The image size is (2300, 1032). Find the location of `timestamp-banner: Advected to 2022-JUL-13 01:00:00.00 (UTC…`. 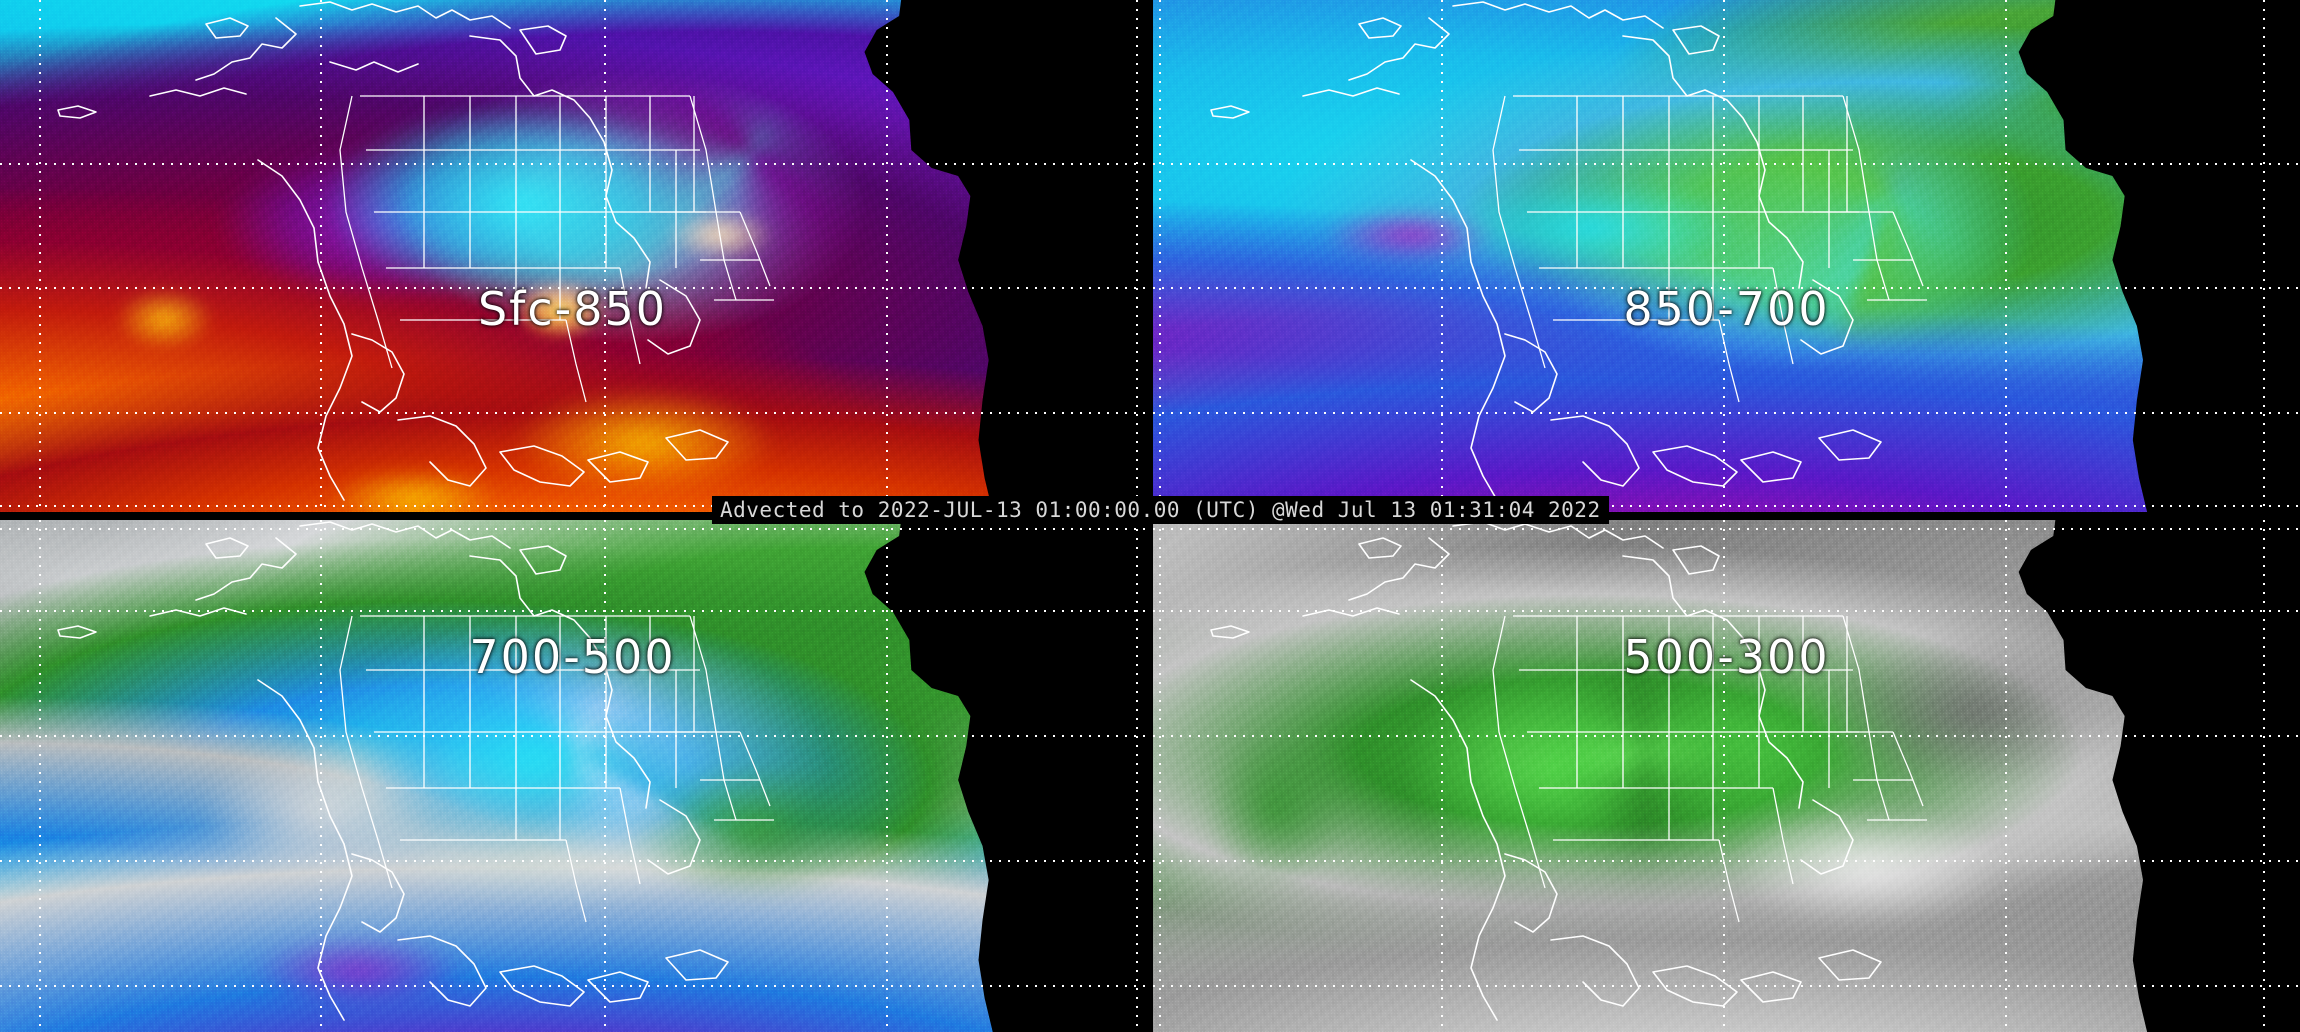

timestamp-banner: Advected to 2022-JUL-13 01:00:00.00 (UTC… is located at coordinates (1160, 510).